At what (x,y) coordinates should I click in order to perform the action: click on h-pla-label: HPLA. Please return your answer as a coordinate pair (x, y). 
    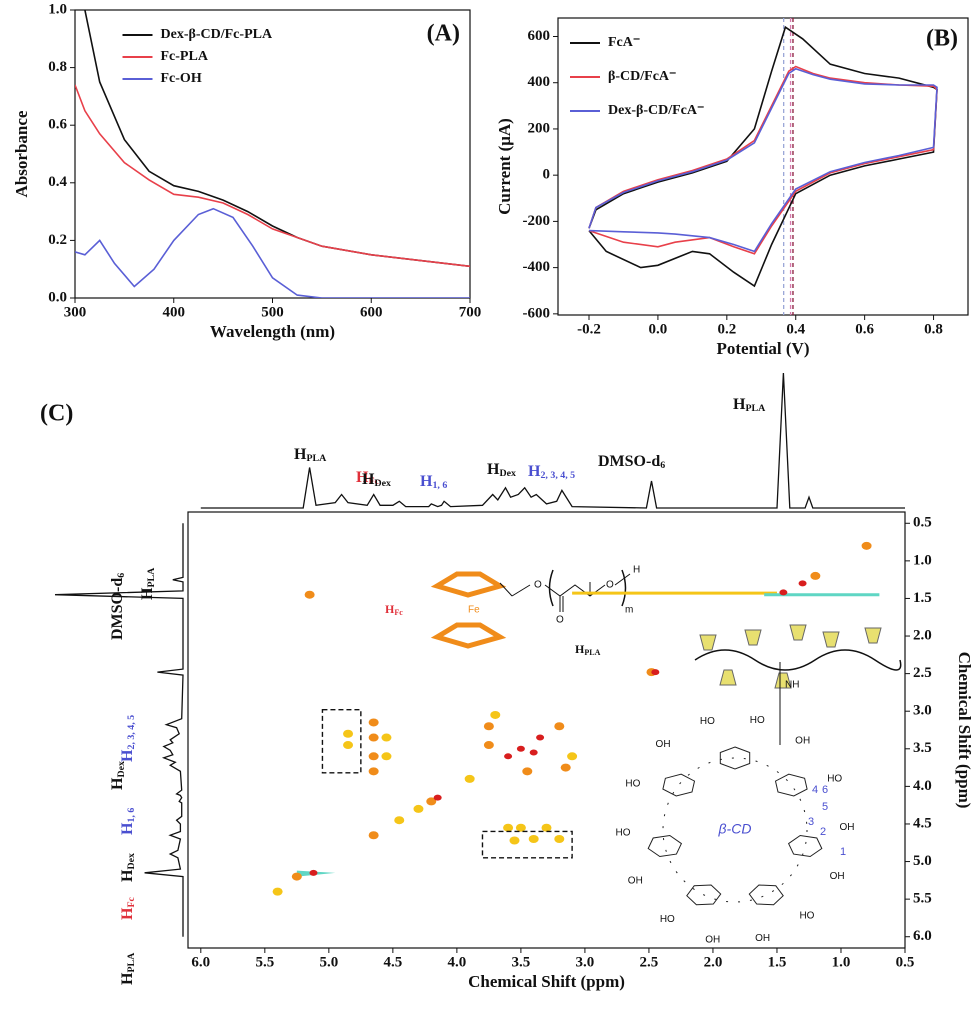
    Looking at the image, I should click on (588, 649).